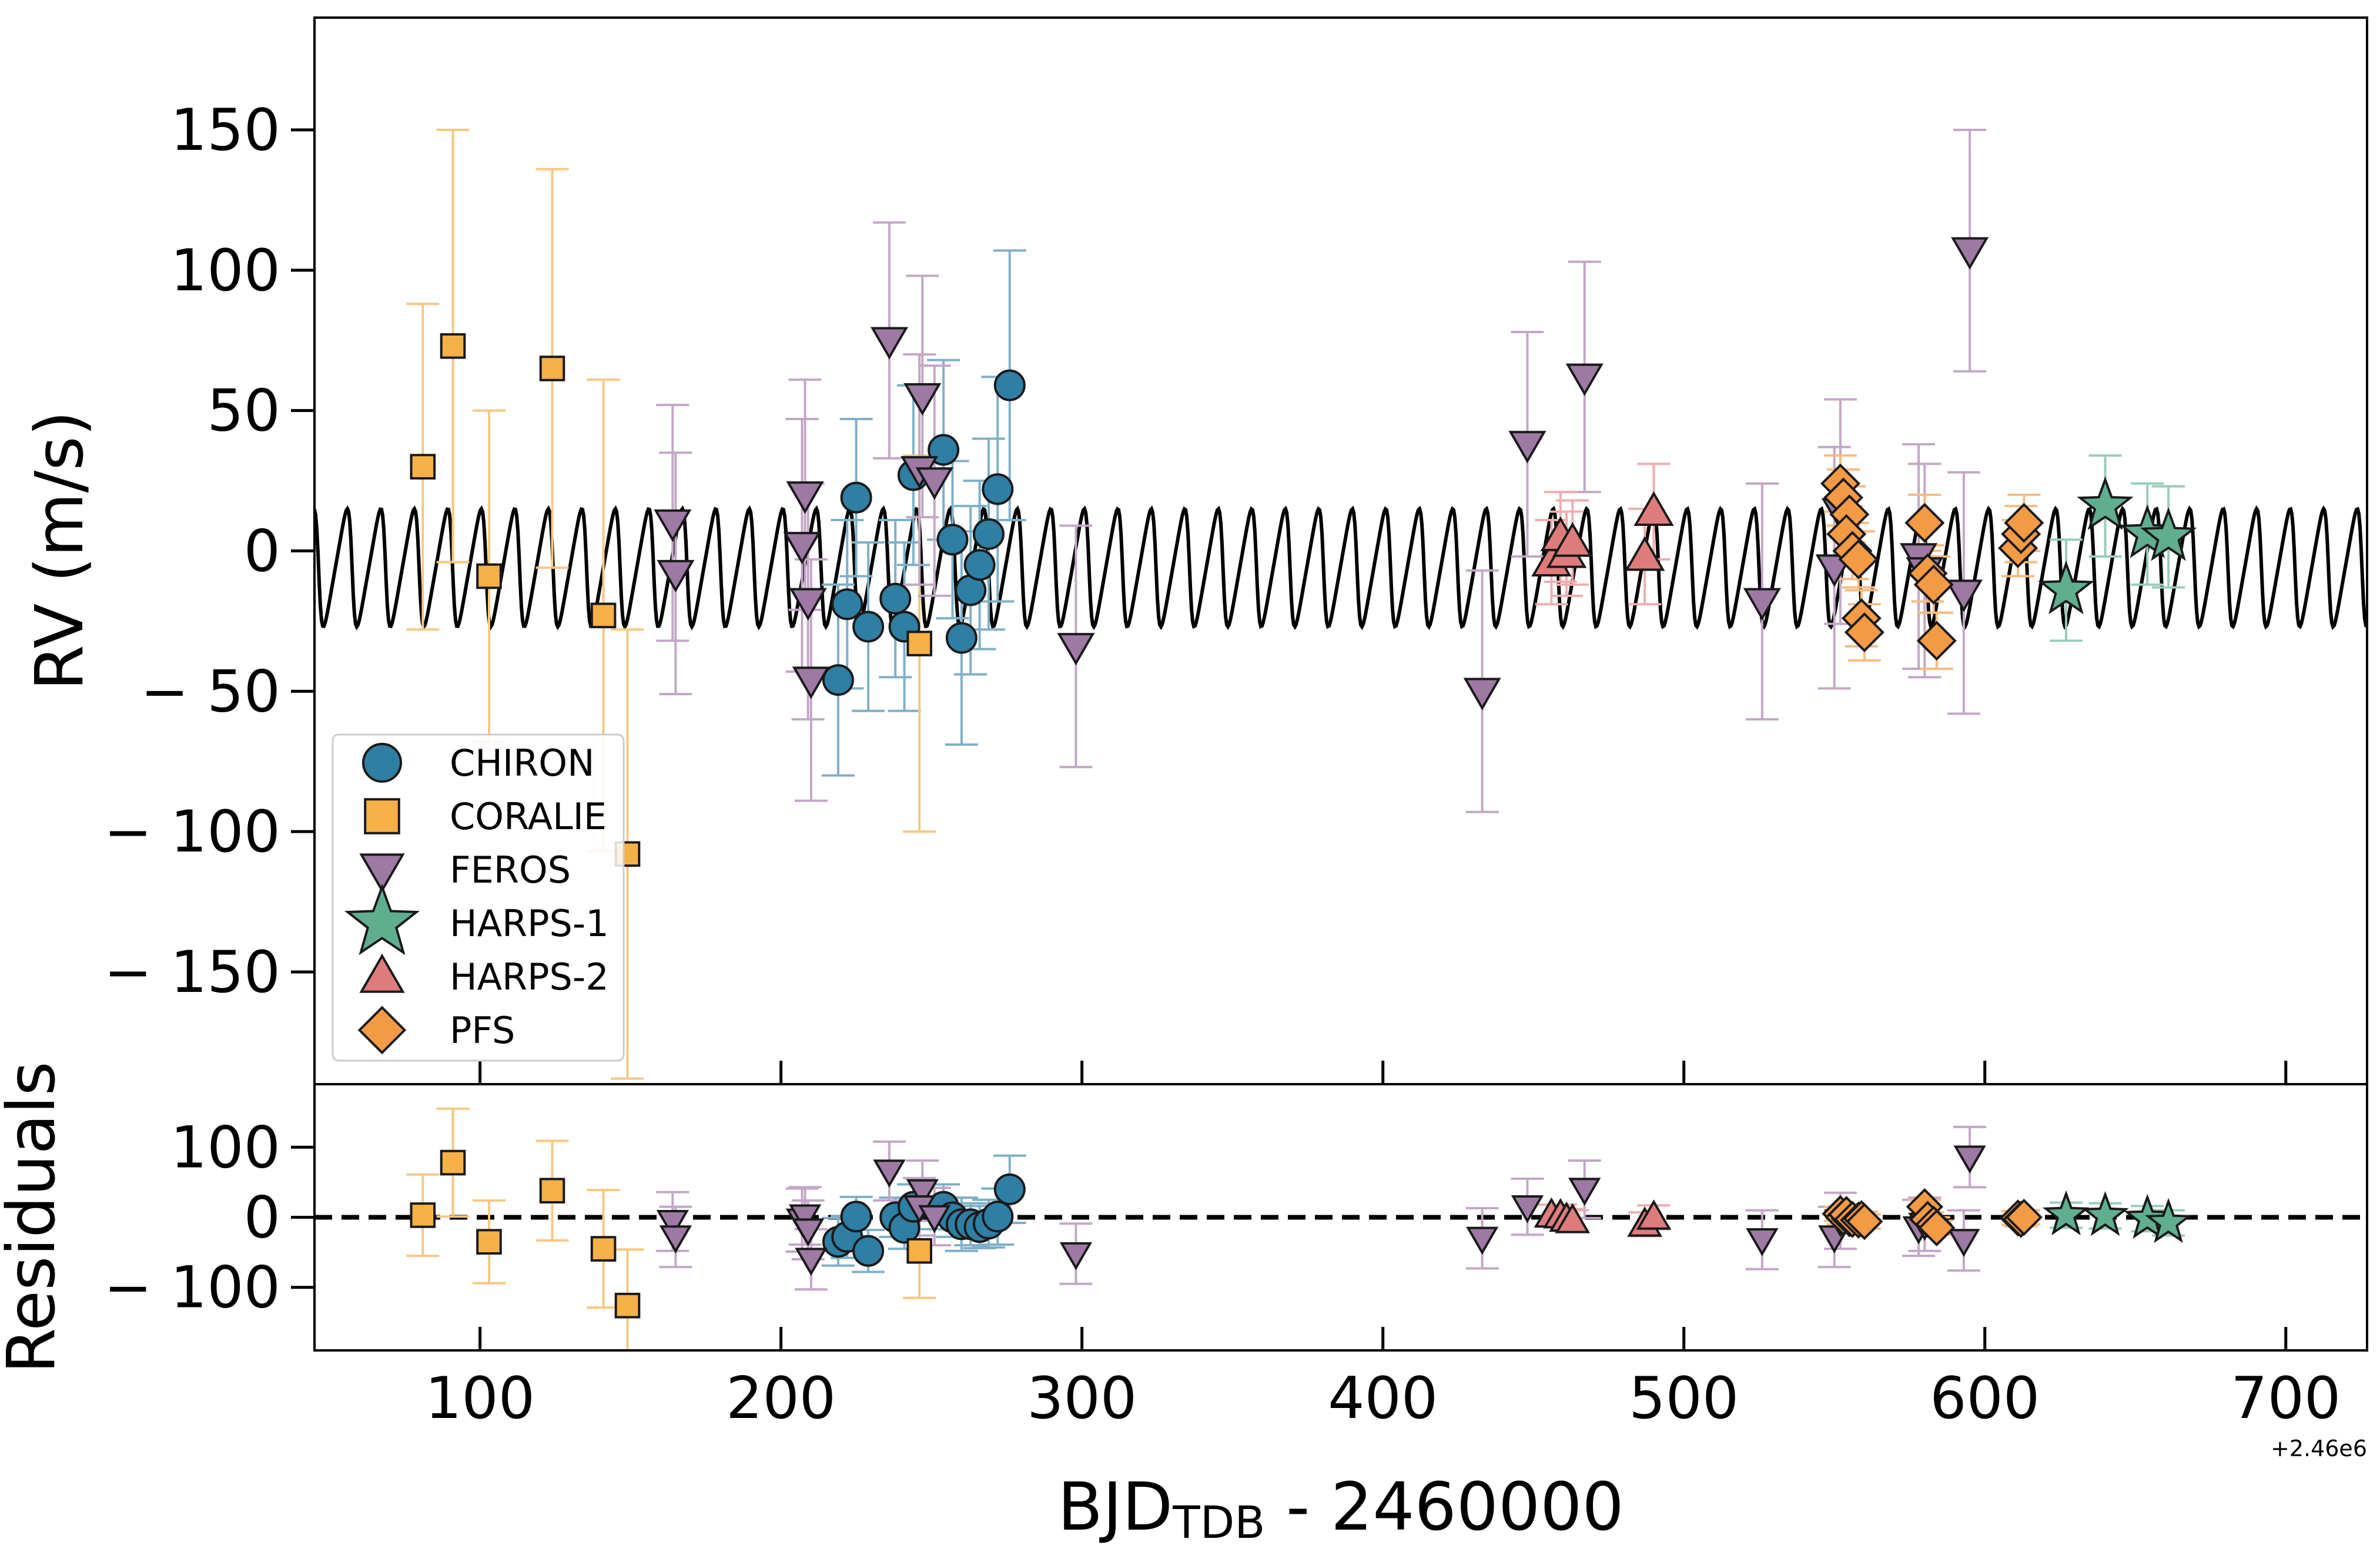 This screenshot has height=1559, width=2380. I want to click on x-axis-title-main: BJD, so click(1115, 1507).